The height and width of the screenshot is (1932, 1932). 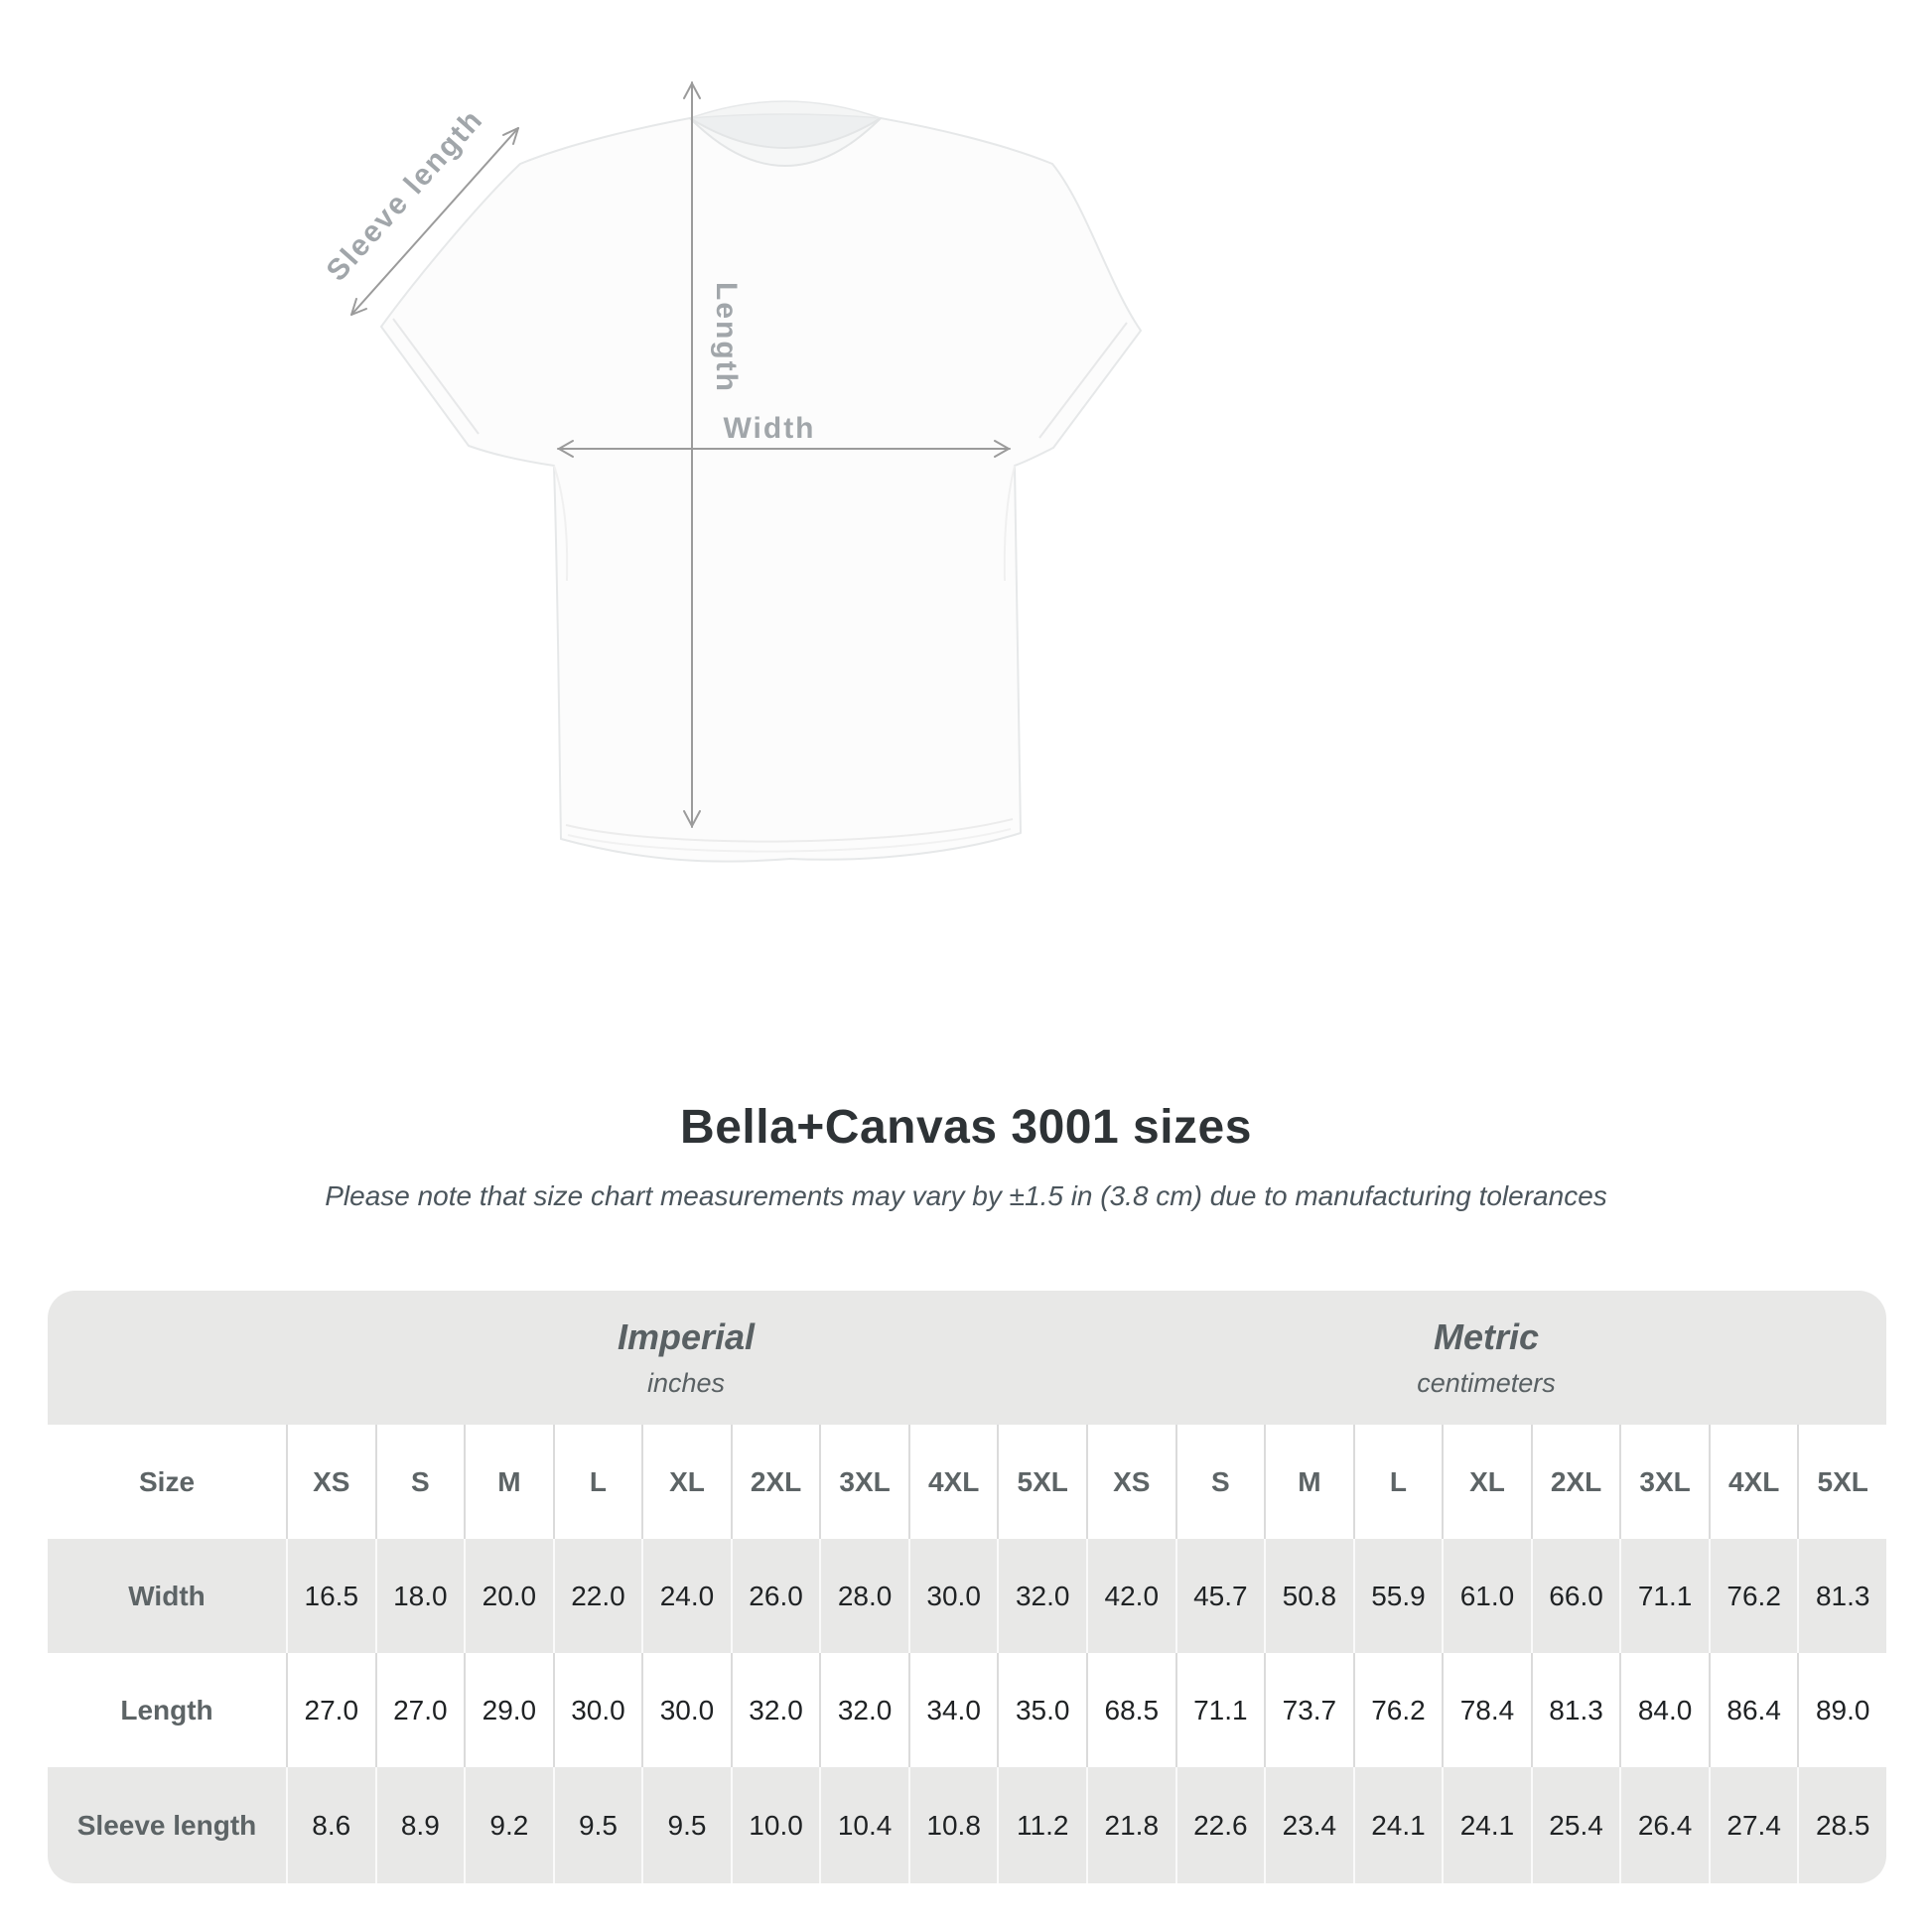 I want to click on imperial-title: Imperial, so click(x=687, y=1337).